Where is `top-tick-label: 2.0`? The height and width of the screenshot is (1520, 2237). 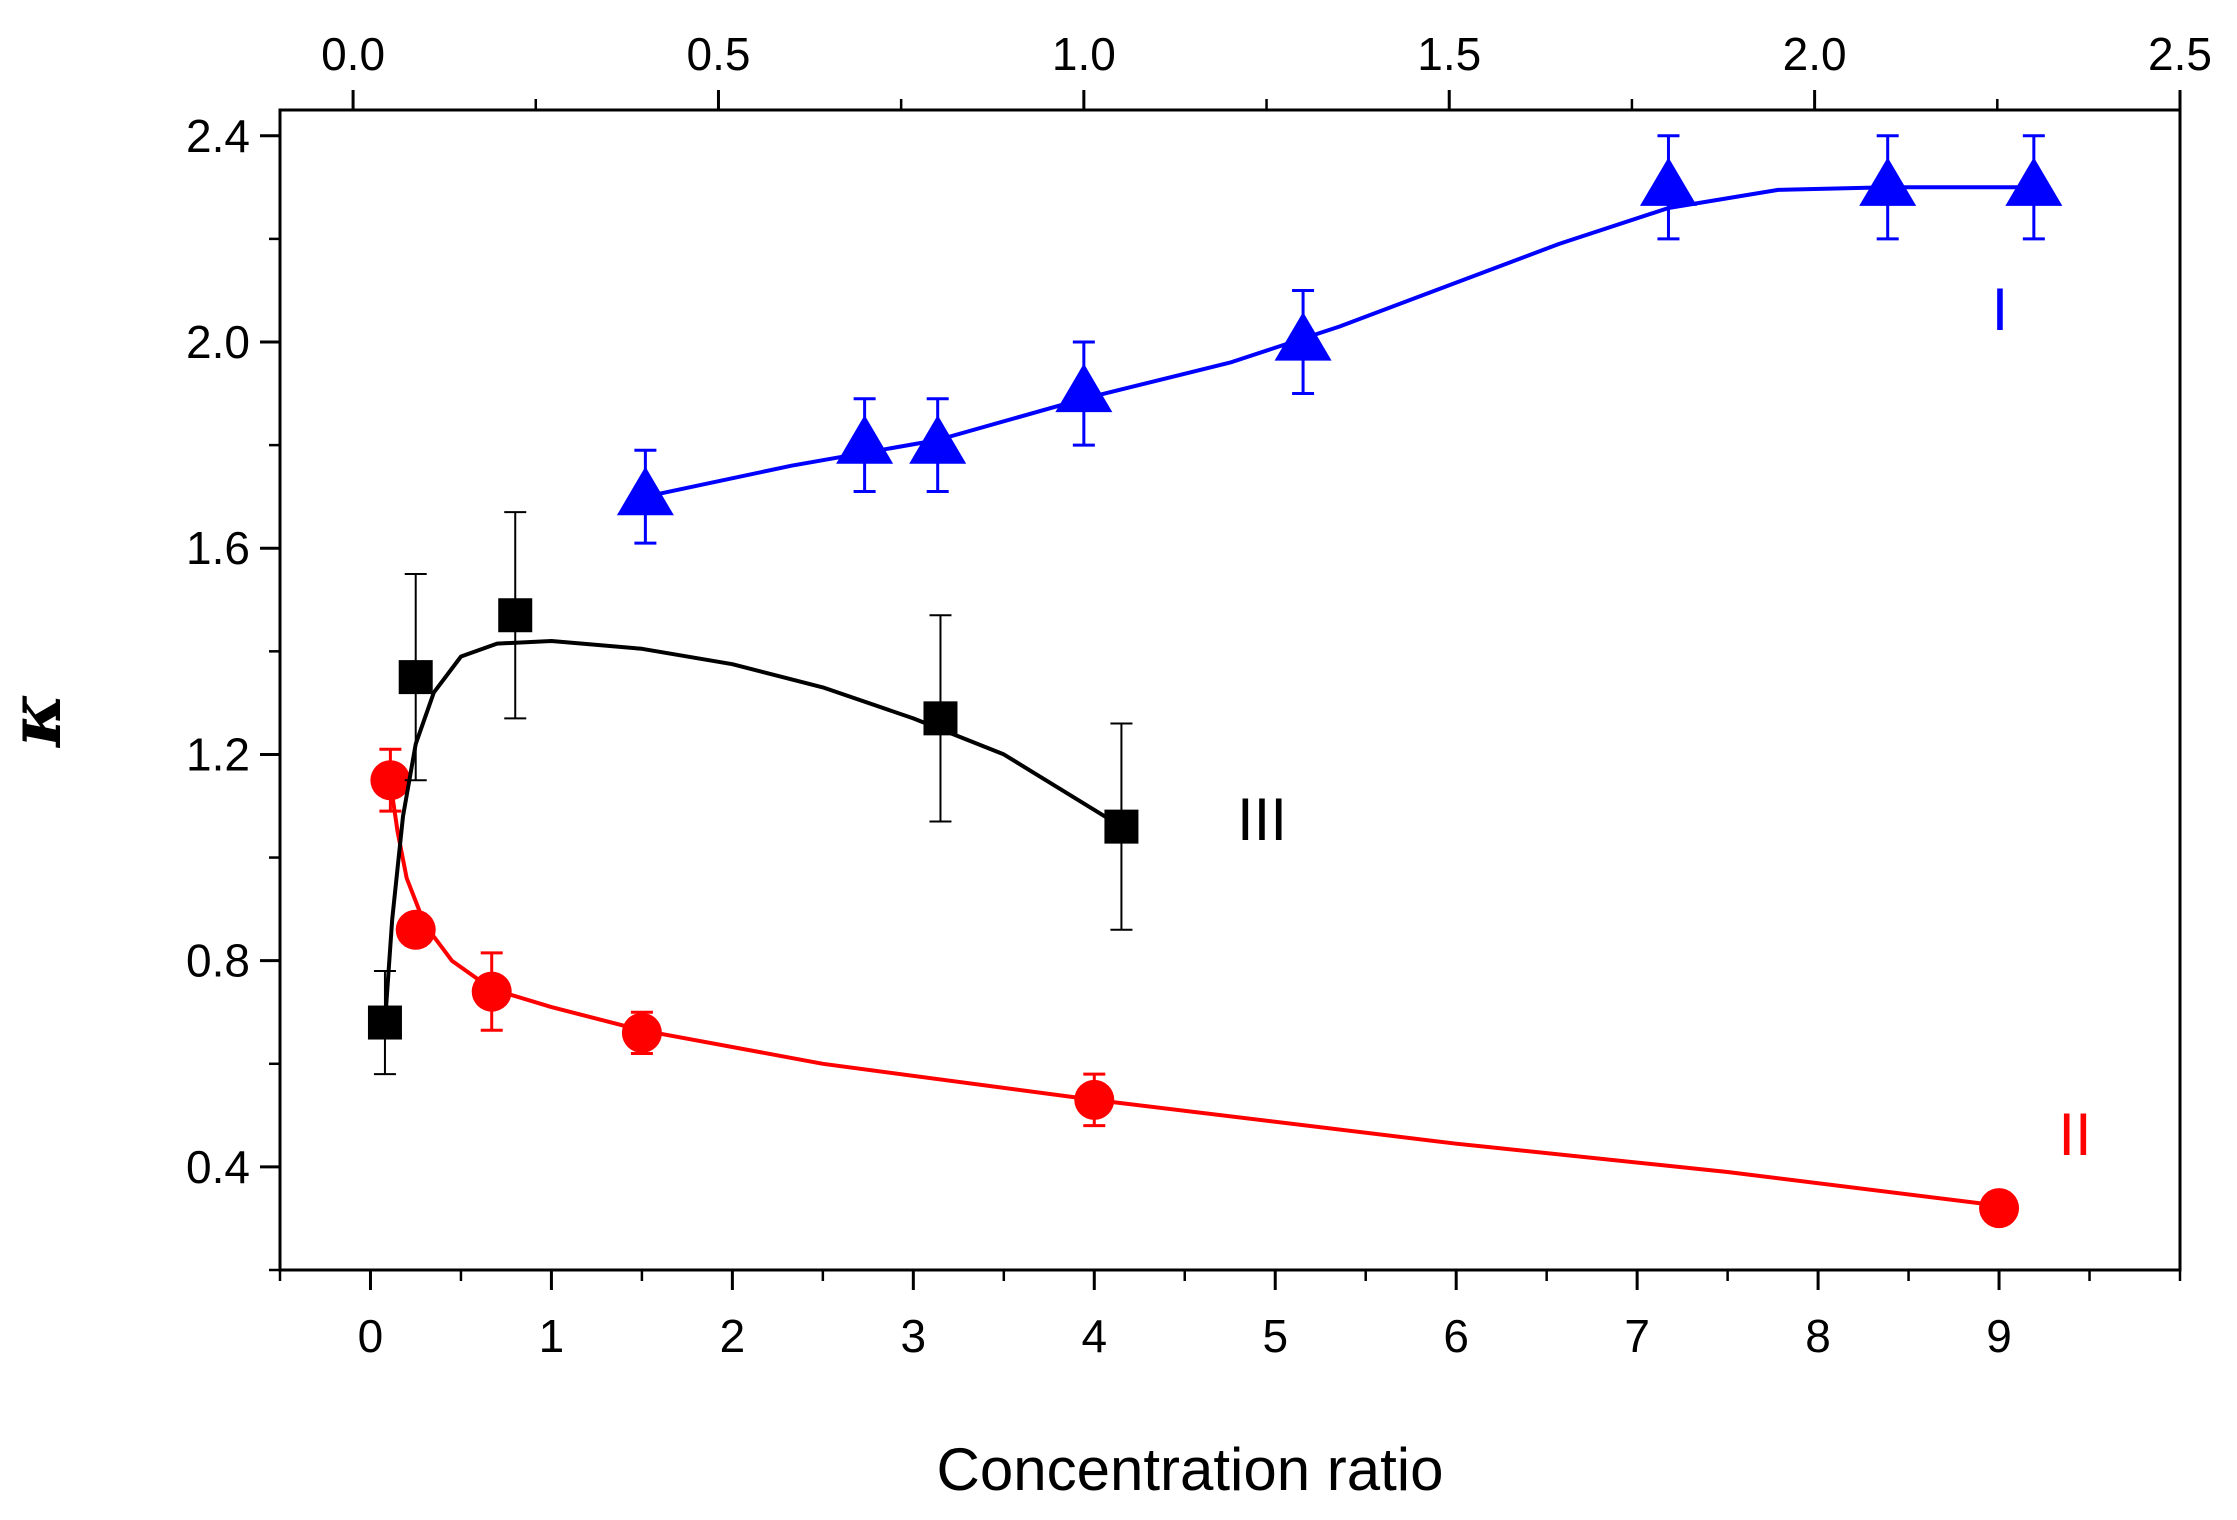 top-tick-label: 2.0 is located at coordinates (1815, 54).